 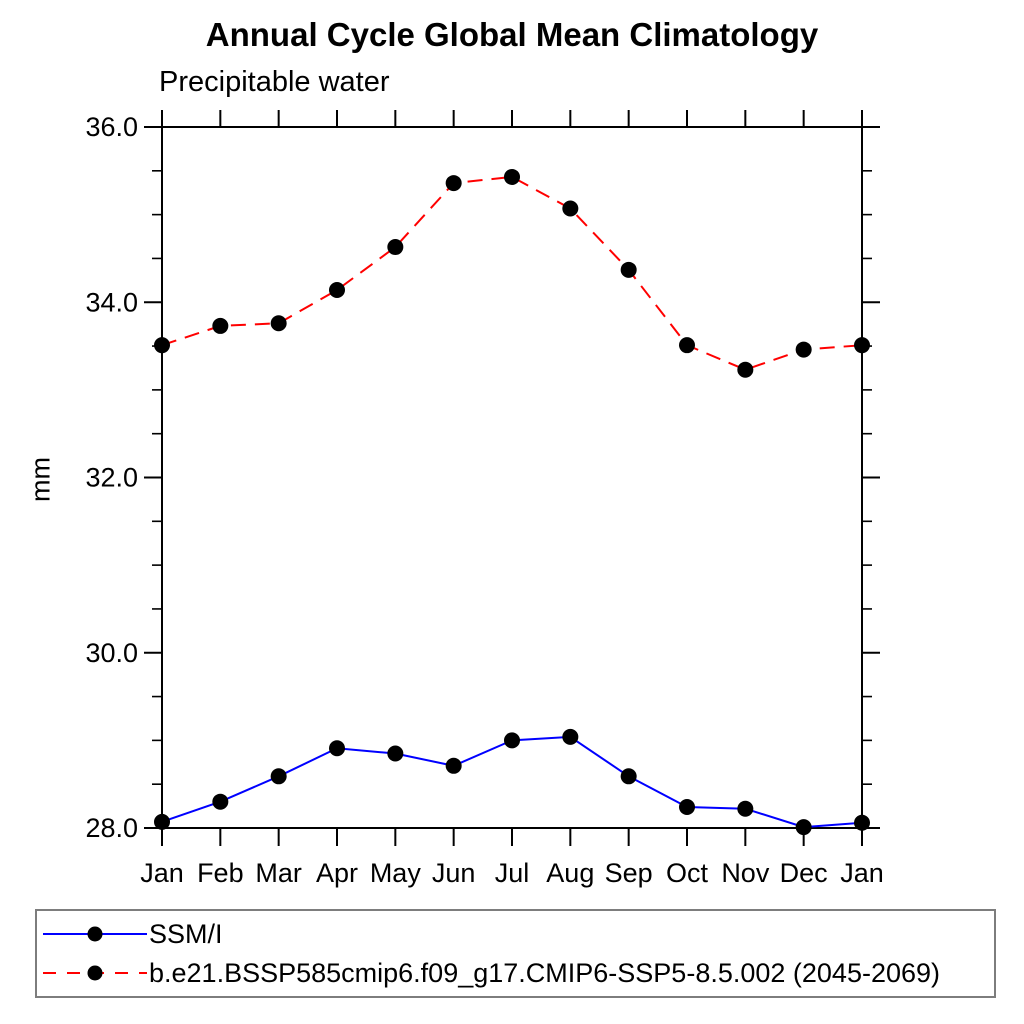 What do you see at coordinates (111, 127) in the screenshot?
I see `y-axis-tick-label: 36.0` at bounding box center [111, 127].